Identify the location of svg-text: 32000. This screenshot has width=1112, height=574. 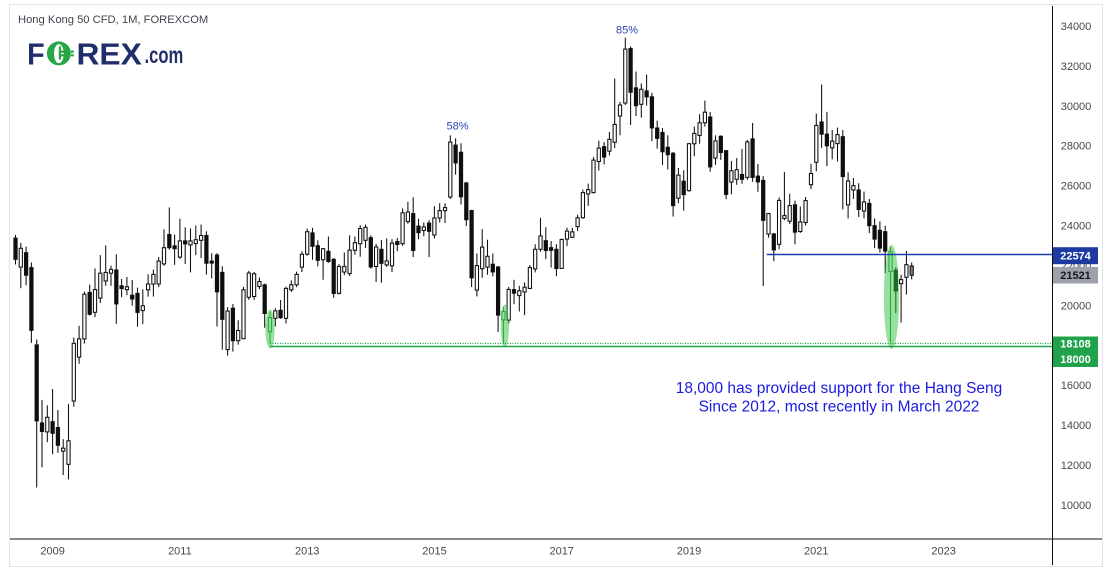
(1076, 67).